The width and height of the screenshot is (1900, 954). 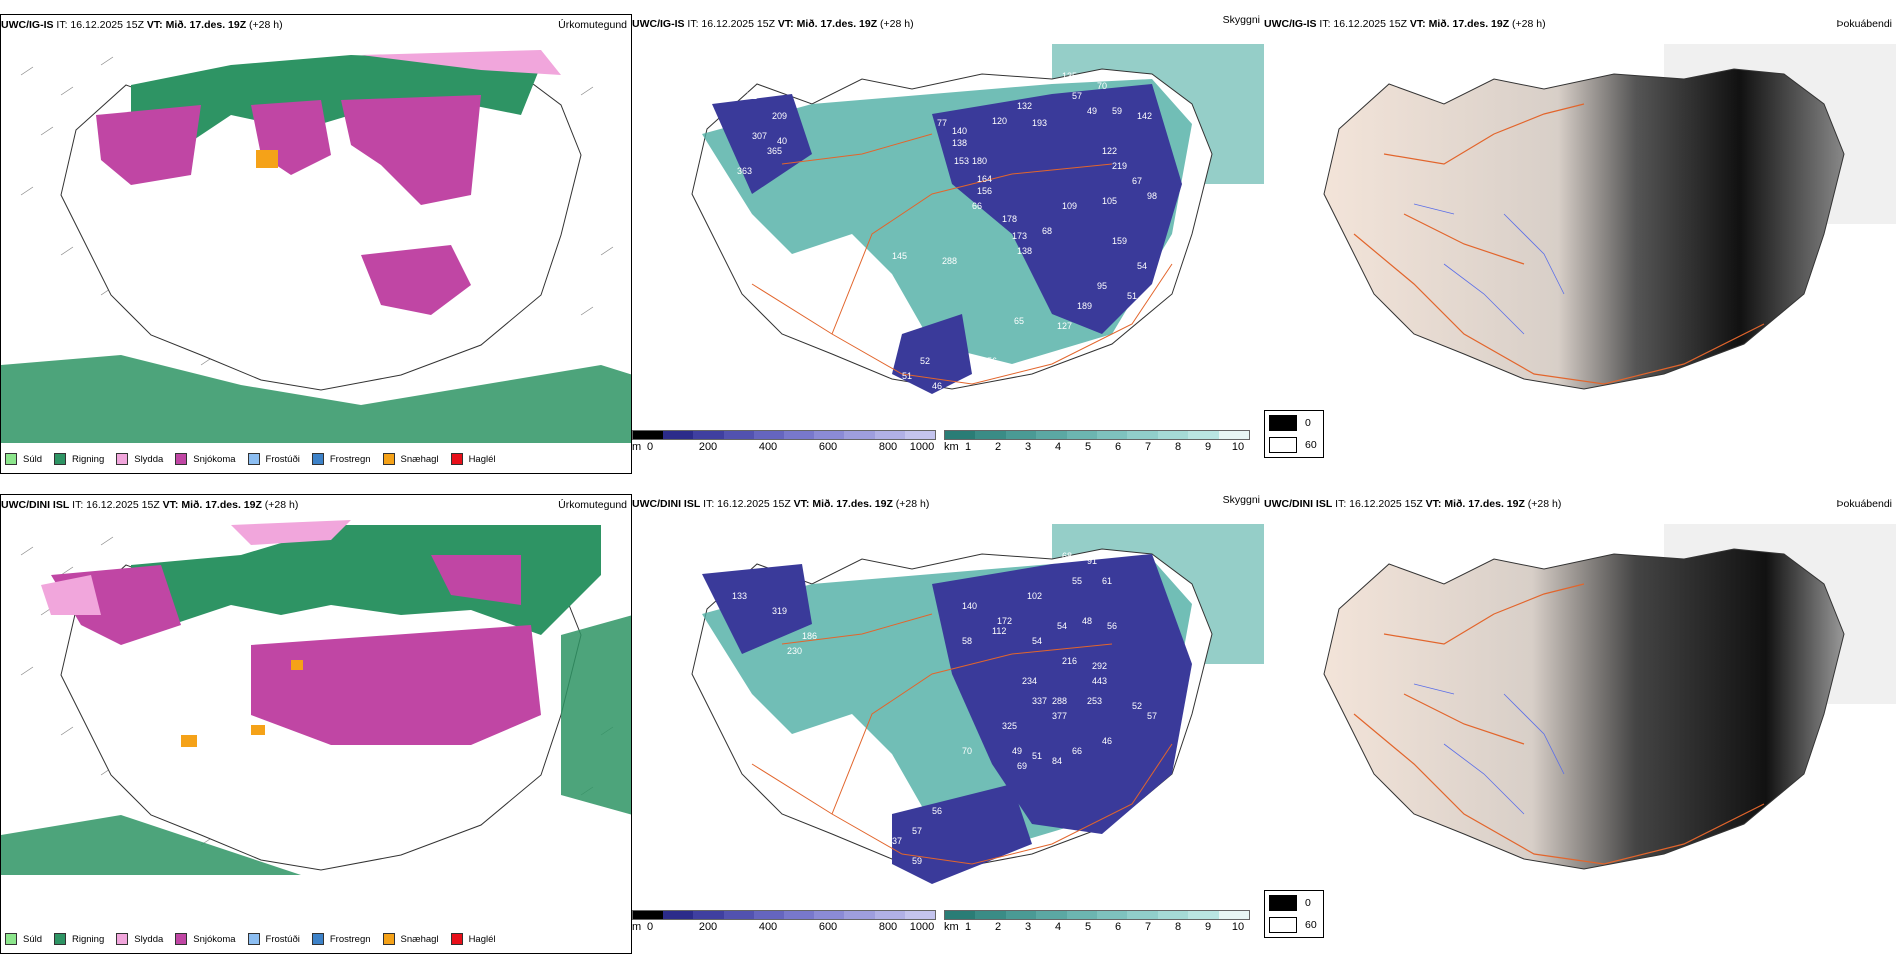 What do you see at coordinates (1241, 20) in the screenshot?
I see `panel-title: Skyggni` at bounding box center [1241, 20].